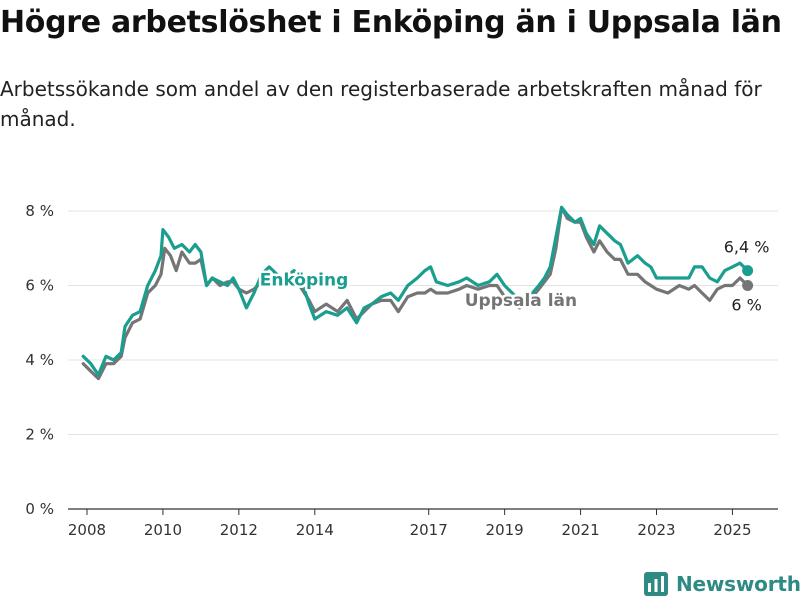 This screenshot has height=600, width=800. I want to click on x-tick-label: 2023, so click(656, 530).